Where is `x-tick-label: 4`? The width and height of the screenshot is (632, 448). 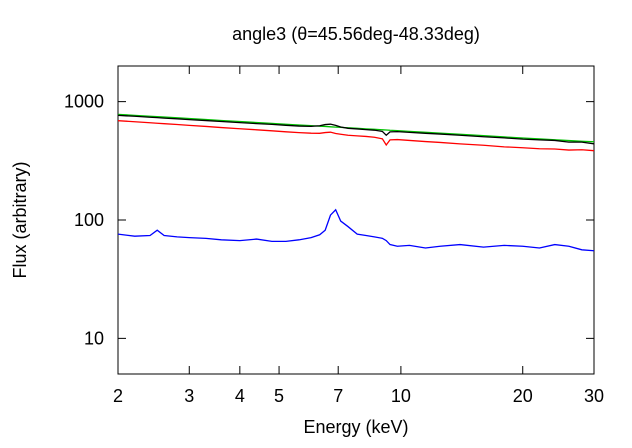 x-tick-label: 4 is located at coordinates (240, 396).